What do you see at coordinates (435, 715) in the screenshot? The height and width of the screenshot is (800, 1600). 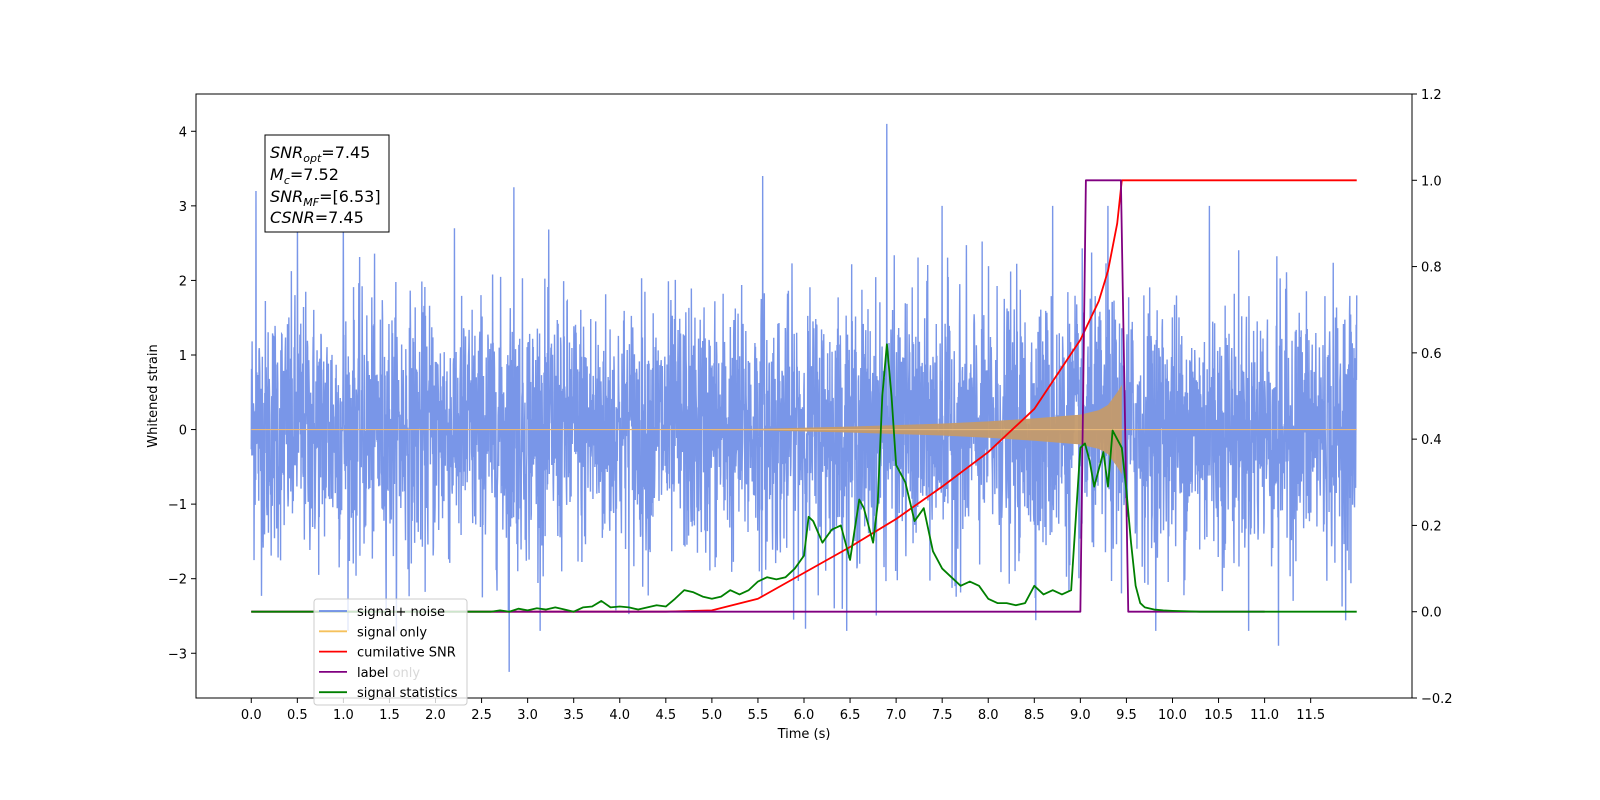 I see `x-tick-label: 2.0` at bounding box center [435, 715].